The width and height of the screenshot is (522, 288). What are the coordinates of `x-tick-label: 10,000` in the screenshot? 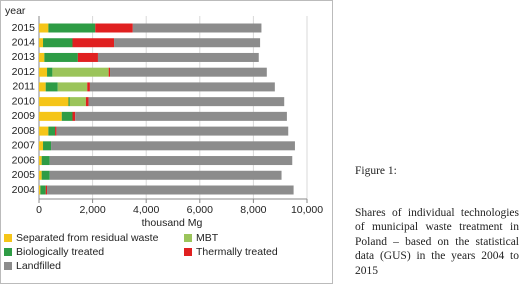 It's located at (307, 210).